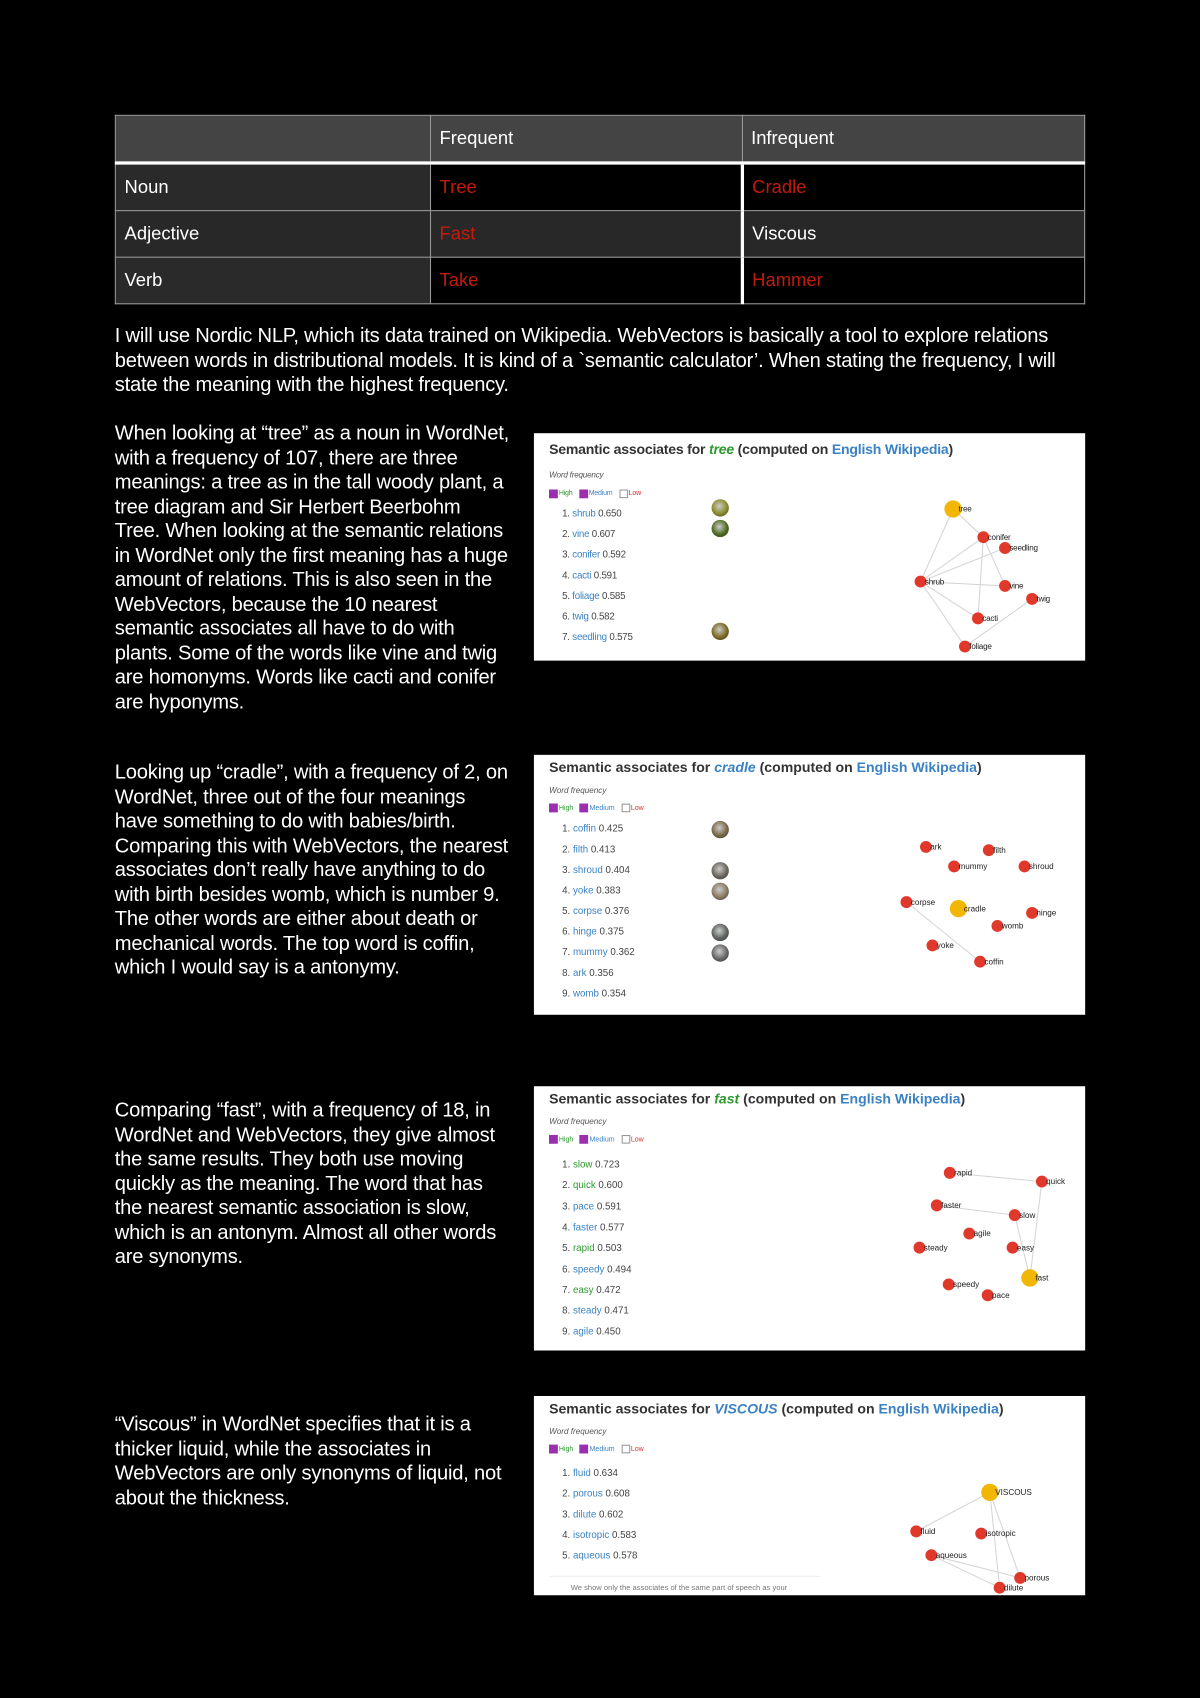 This screenshot has height=1698, width=1200. What do you see at coordinates (806, 767) in the screenshot?
I see `title-mid: (computed on` at bounding box center [806, 767].